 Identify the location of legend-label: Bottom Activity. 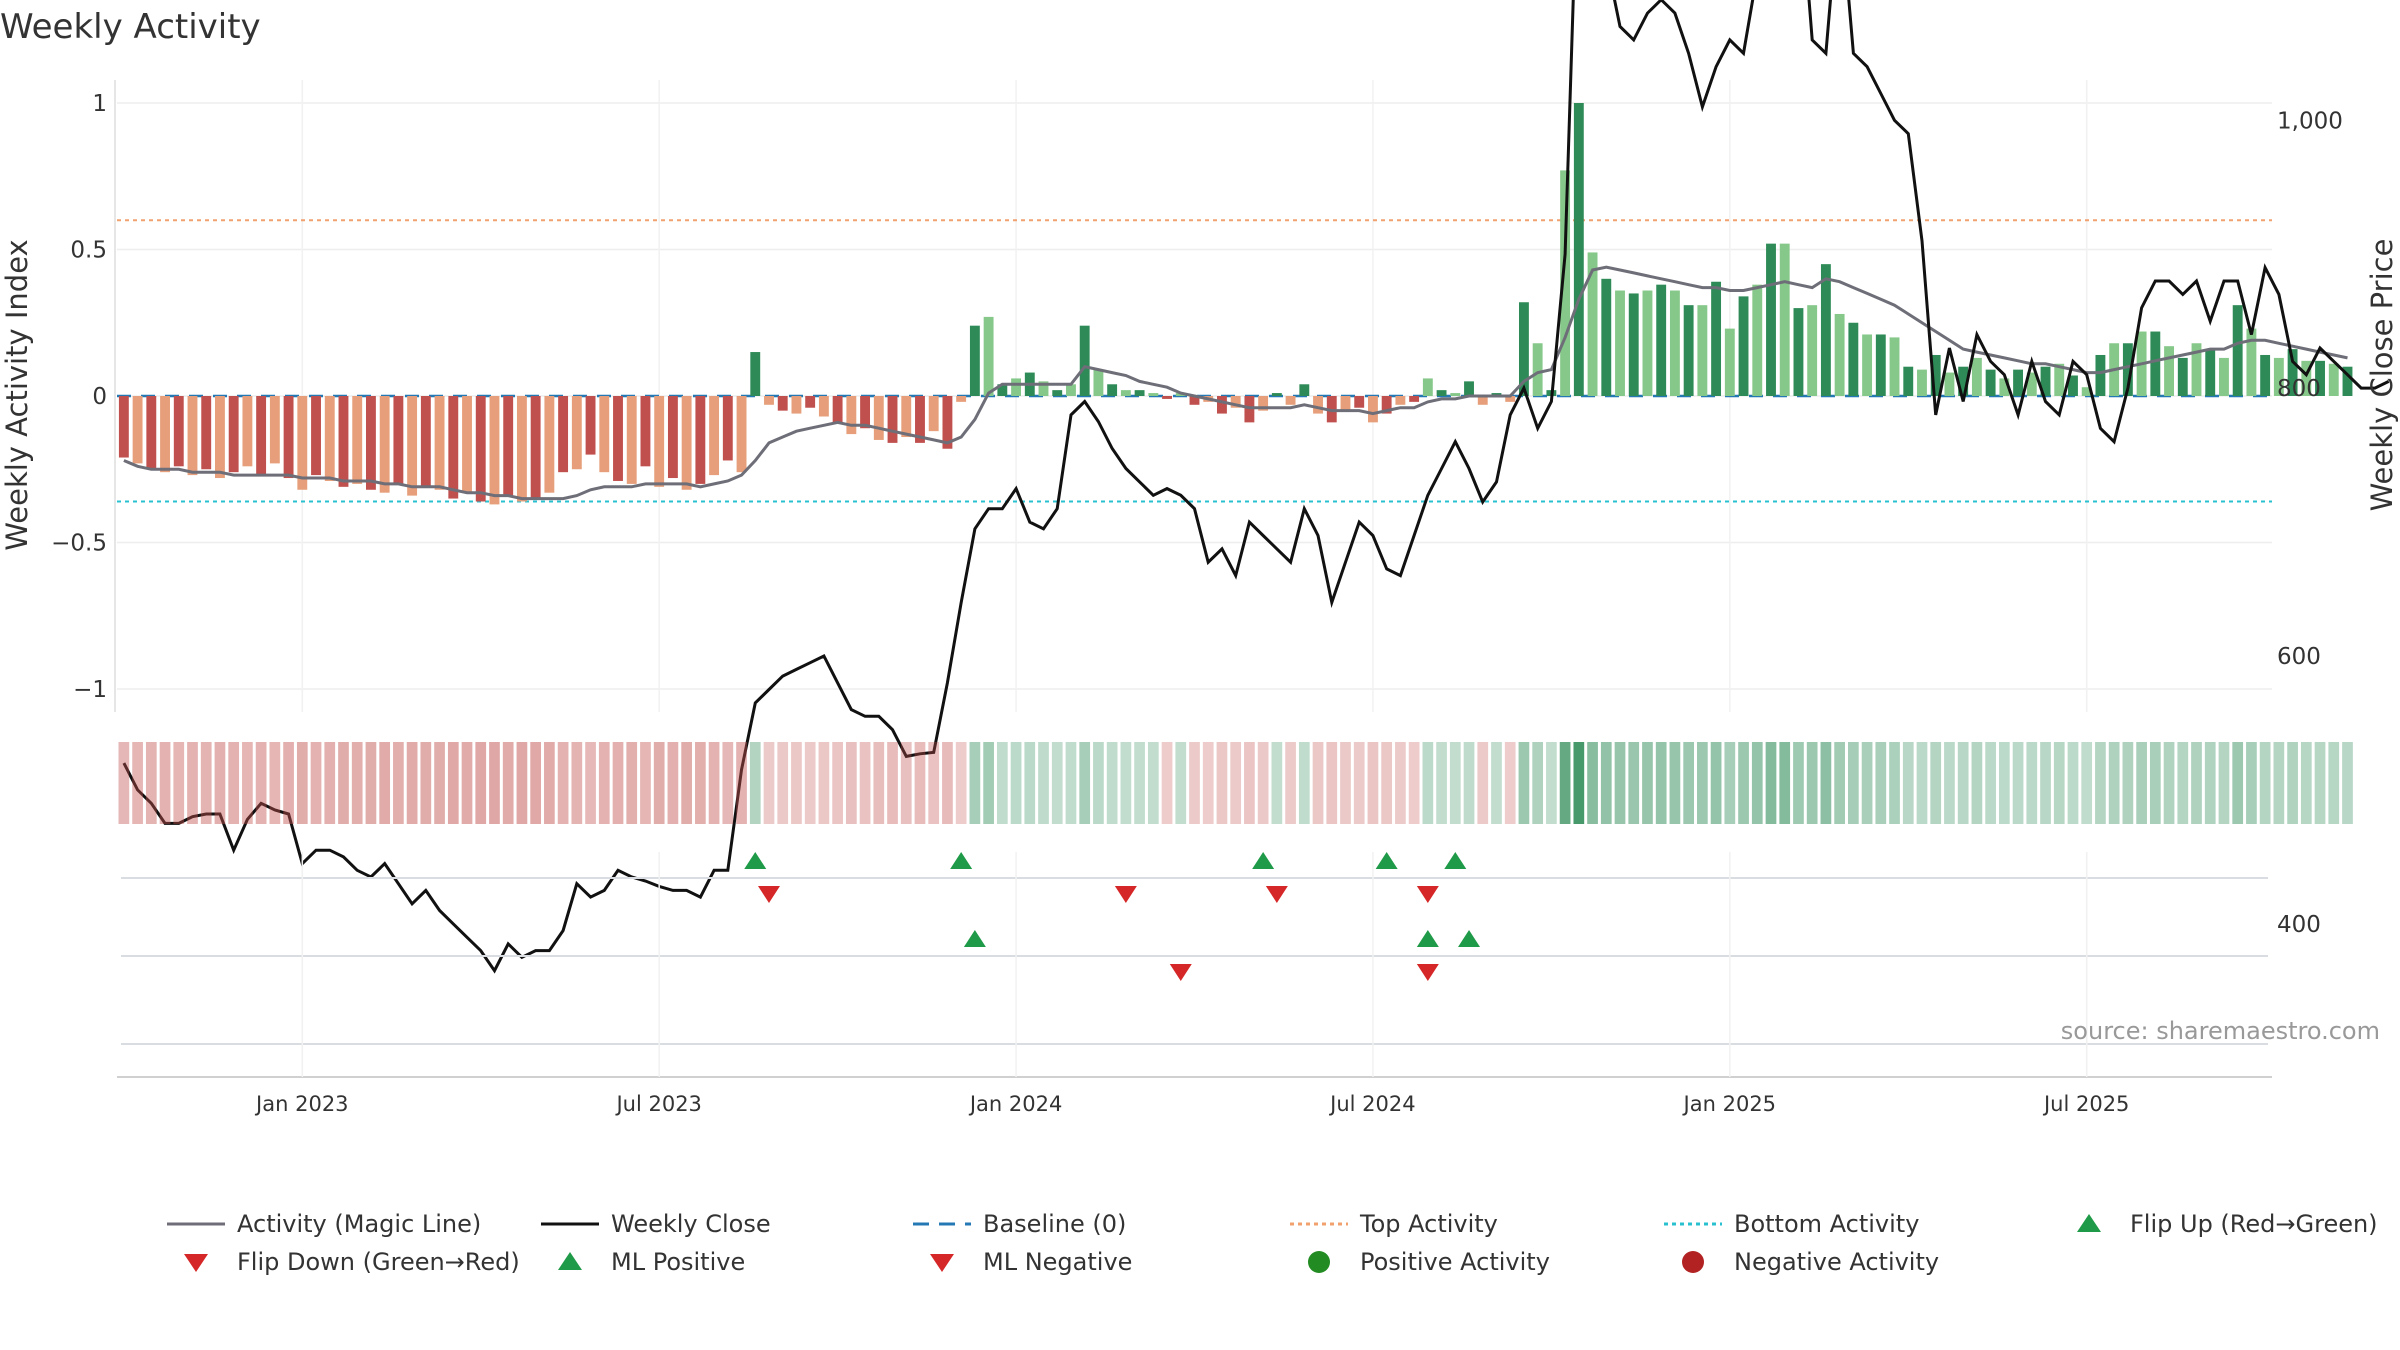
(1826, 1224).